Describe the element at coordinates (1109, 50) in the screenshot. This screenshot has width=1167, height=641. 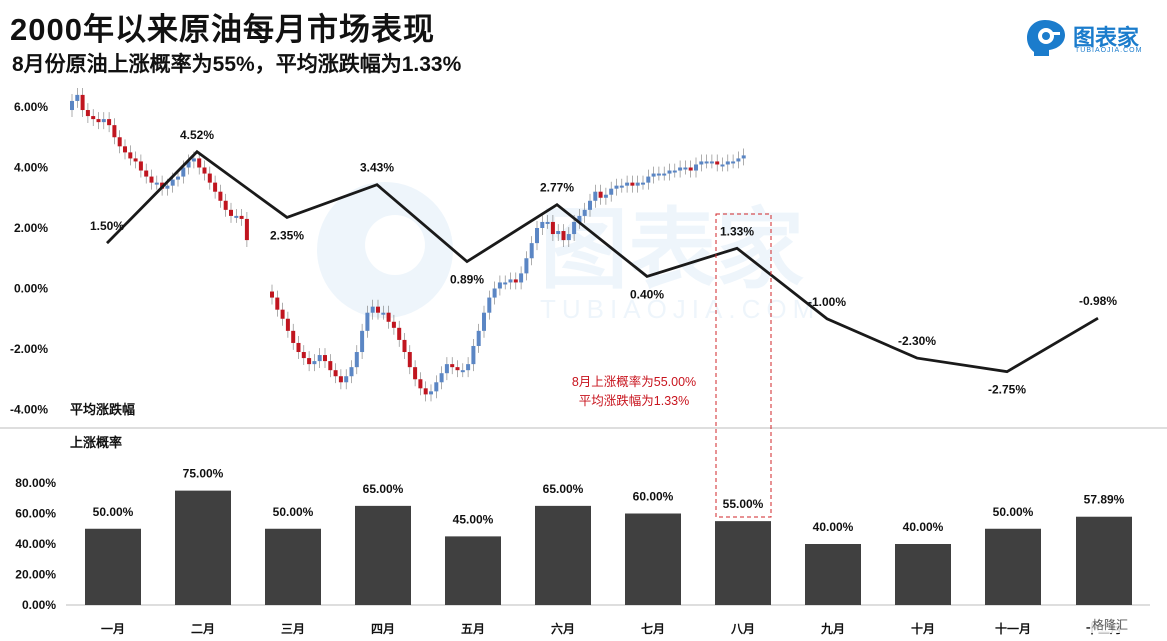
I see `brand-logo-subtext: TUBIAOJIA.COM` at that location.